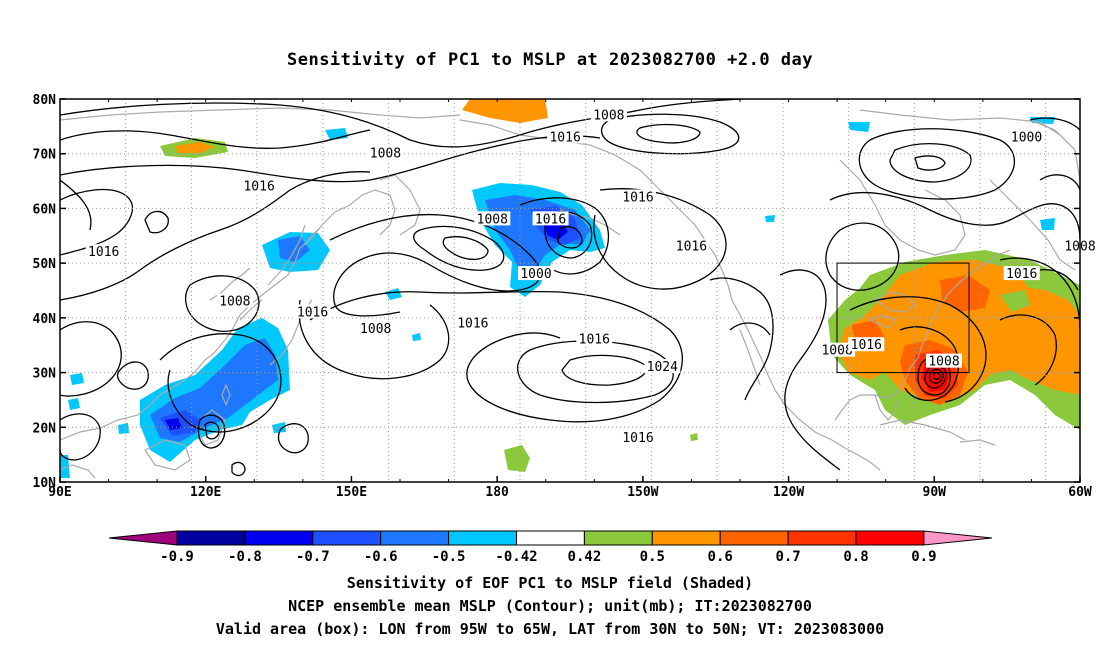  What do you see at coordinates (449, 557) in the screenshot?
I see `colorbar-label: -0.5` at bounding box center [449, 557].